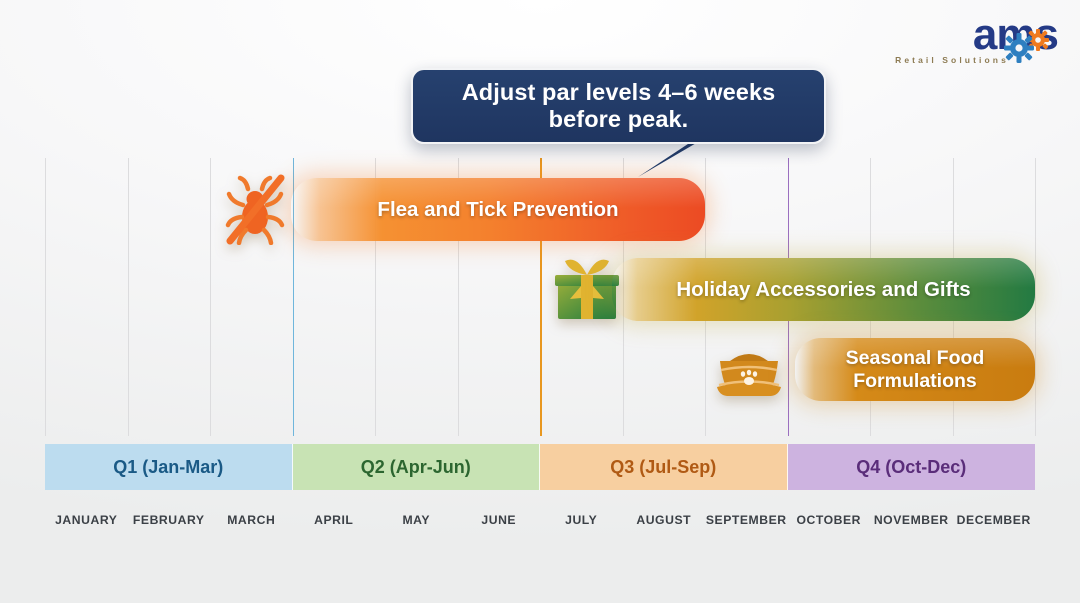 The height and width of the screenshot is (603, 1080). I want to click on timeline-bar-flea-tick: Flea and Tick Prevention, so click(498, 209).